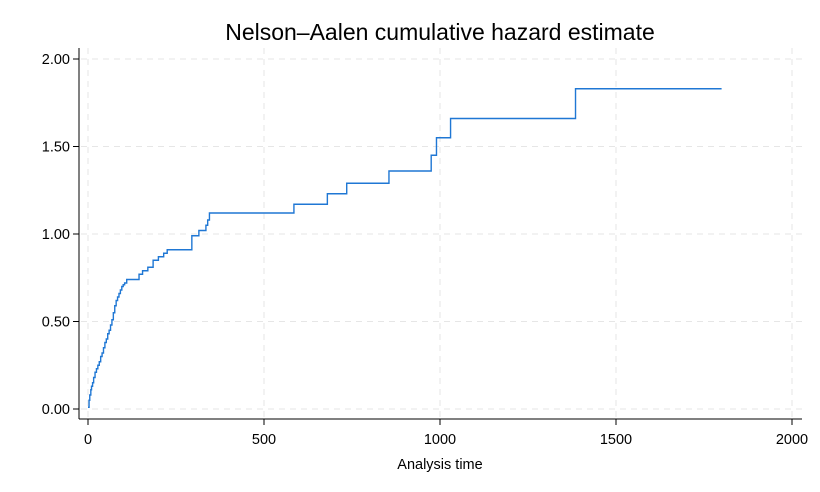 This screenshot has width=820, height=492. I want to click on x-axis-label: Analysis time, so click(439, 465).